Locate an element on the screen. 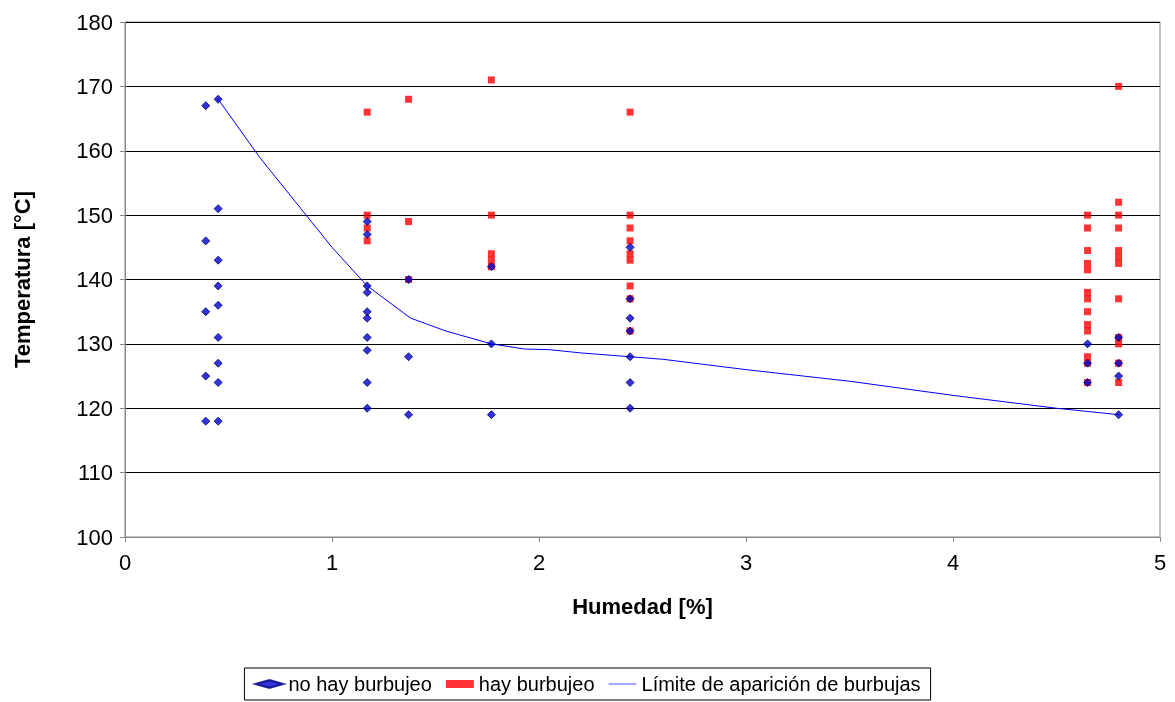 The height and width of the screenshot is (702, 1175). y-tick-label: 100 is located at coordinates (94, 537).